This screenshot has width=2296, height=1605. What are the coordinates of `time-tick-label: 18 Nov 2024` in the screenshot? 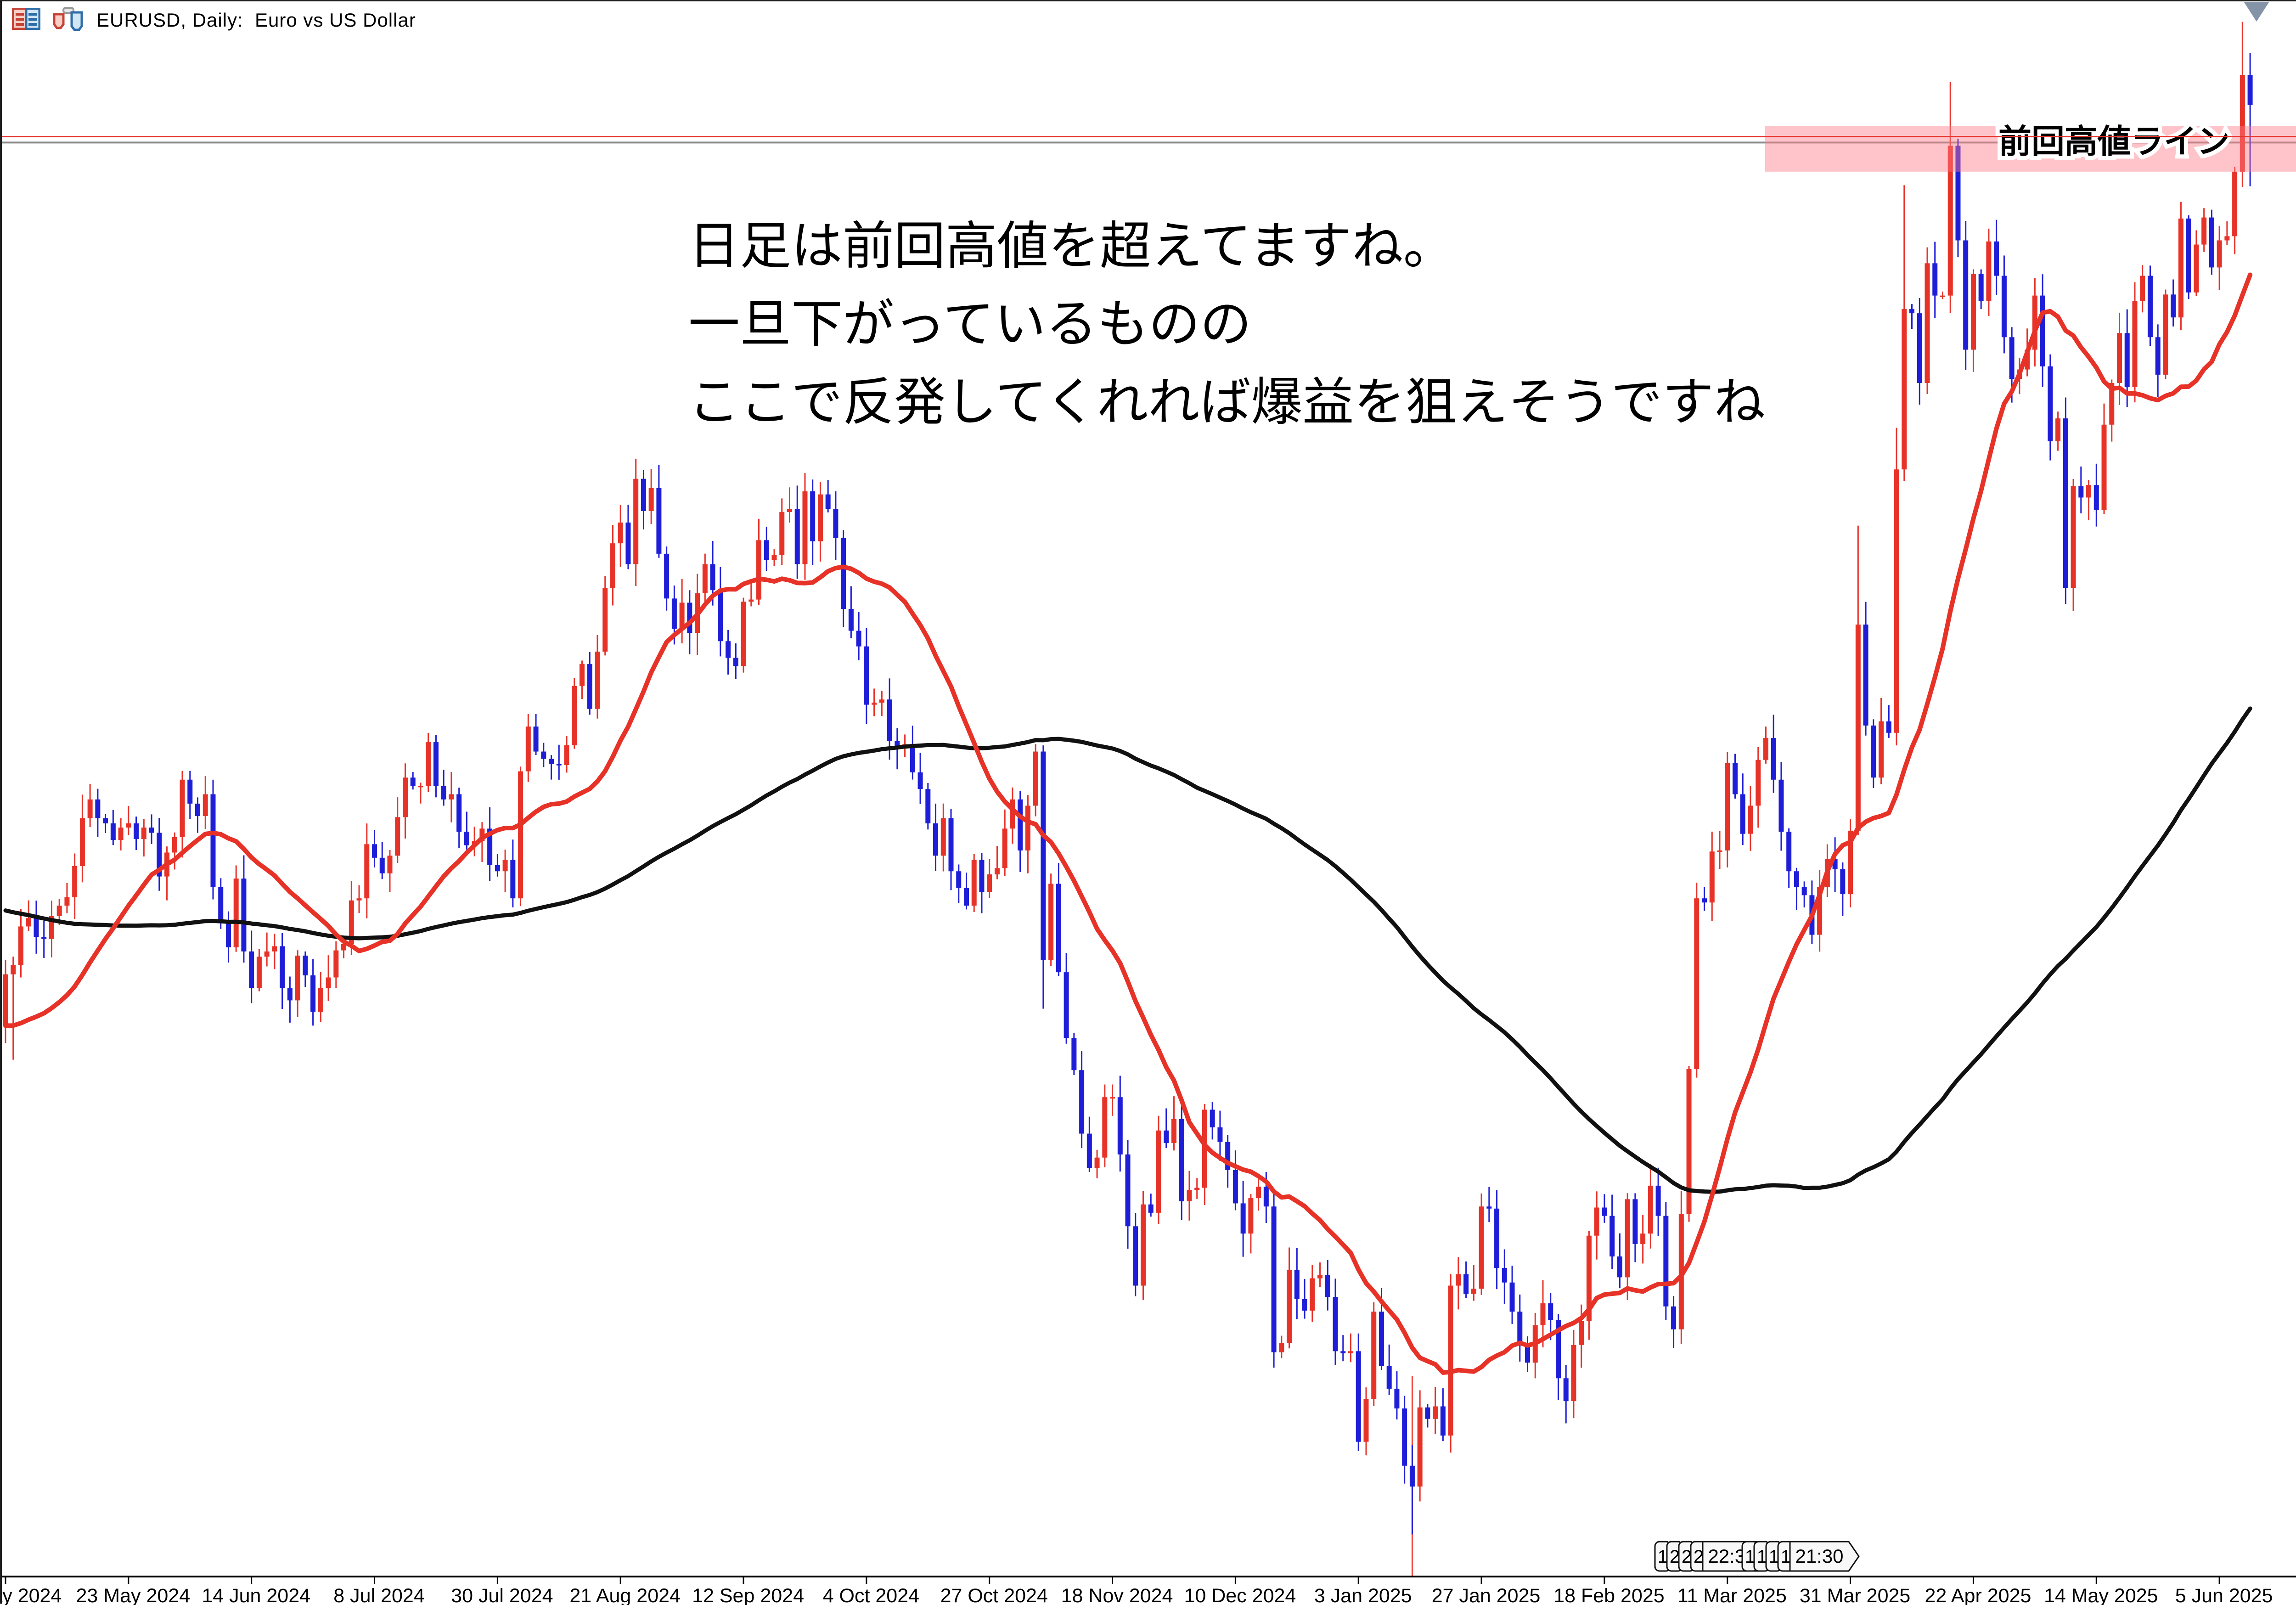 It's located at (1117, 1595).